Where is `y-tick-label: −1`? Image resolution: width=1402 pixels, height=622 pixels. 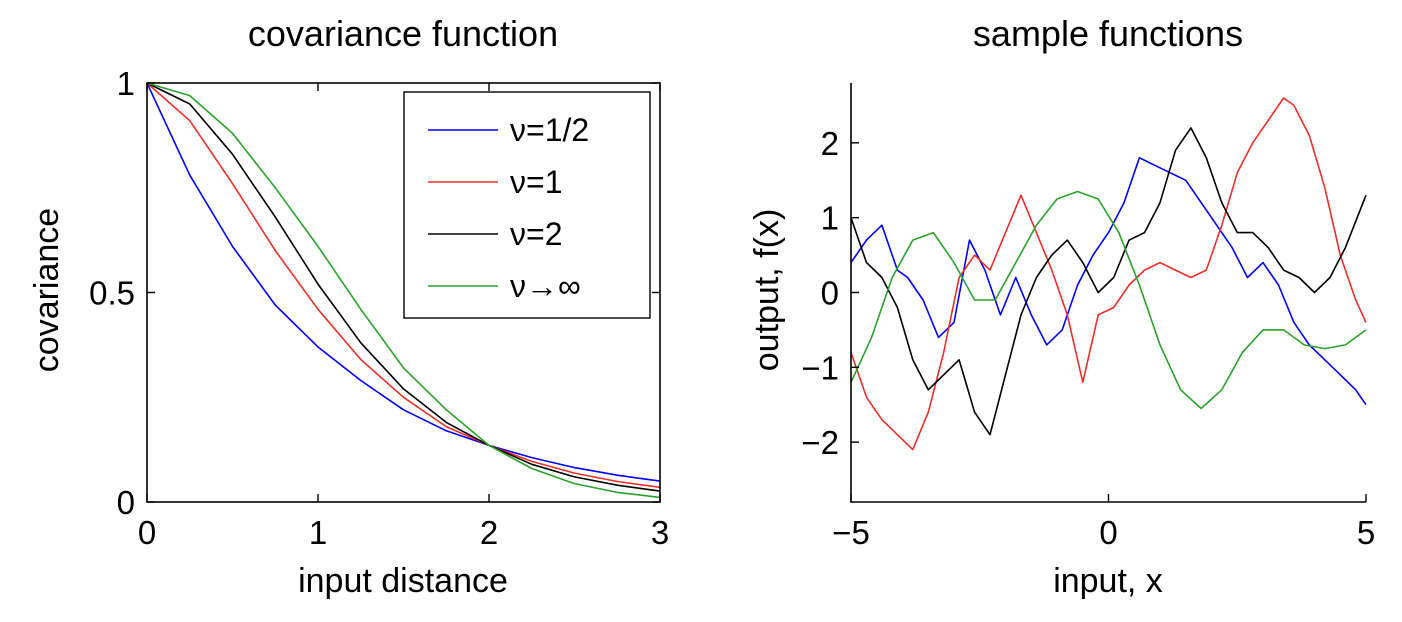
y-tick-label: −1 is located at coordinates (820, 367).